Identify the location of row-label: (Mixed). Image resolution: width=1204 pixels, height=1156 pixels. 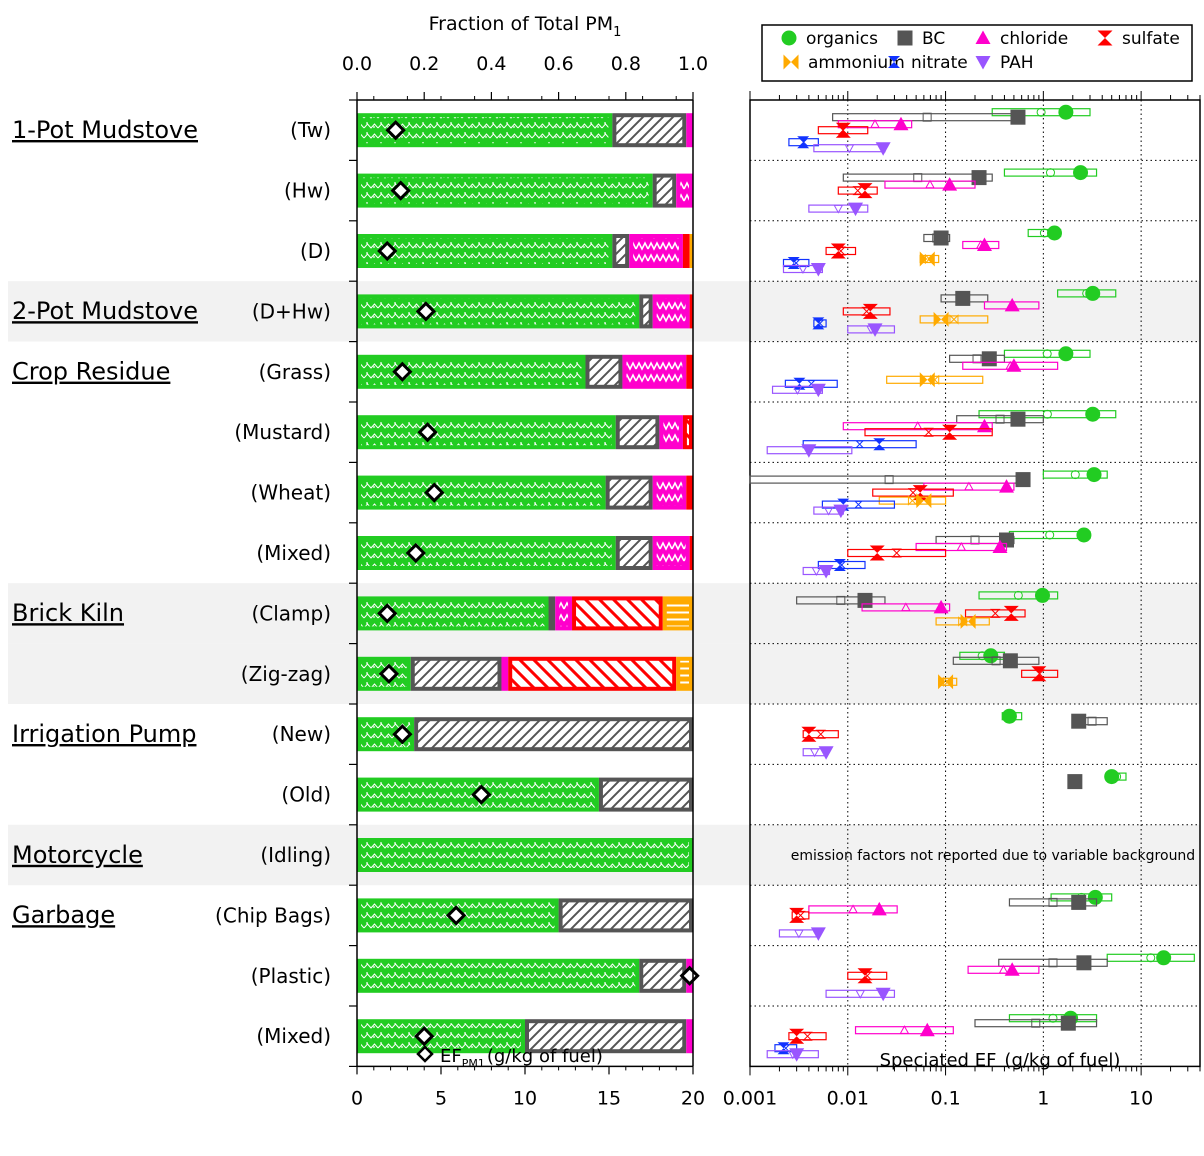
(293, 553).